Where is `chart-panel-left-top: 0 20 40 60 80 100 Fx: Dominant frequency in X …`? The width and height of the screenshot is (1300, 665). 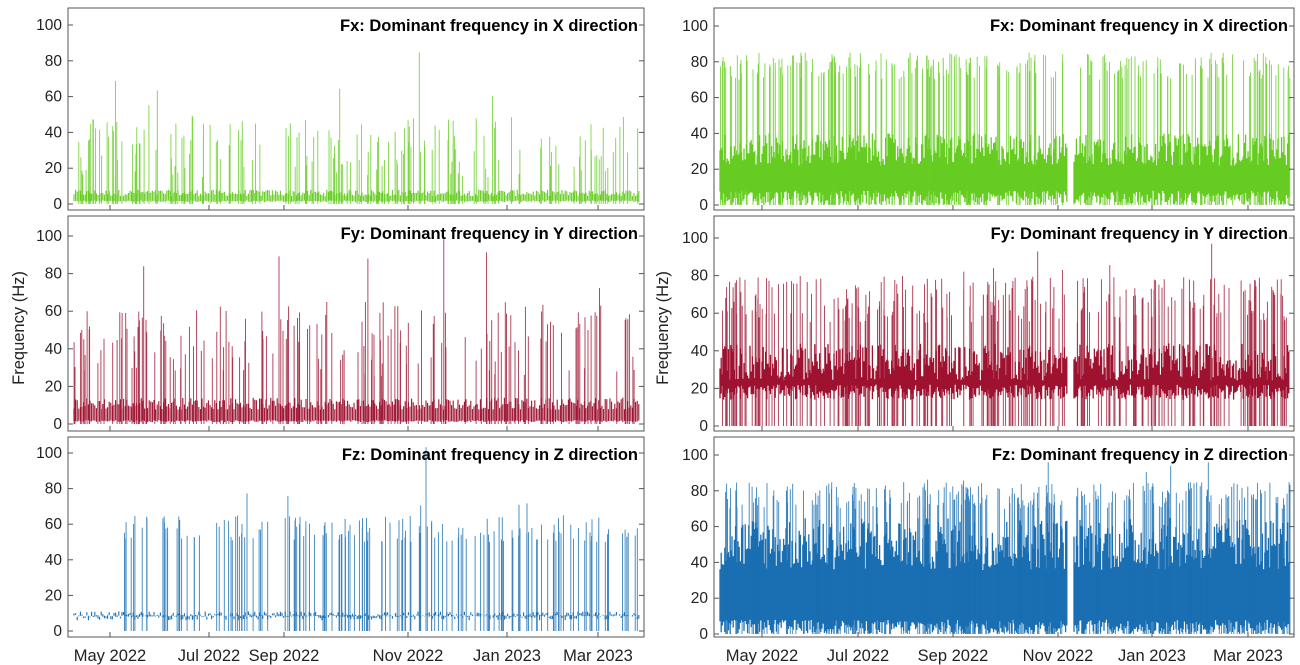 chart-panel-left-top: 0 20 40 60 80 100 Fx: Dominant frequency in X … is located at coordinates (340, 110).